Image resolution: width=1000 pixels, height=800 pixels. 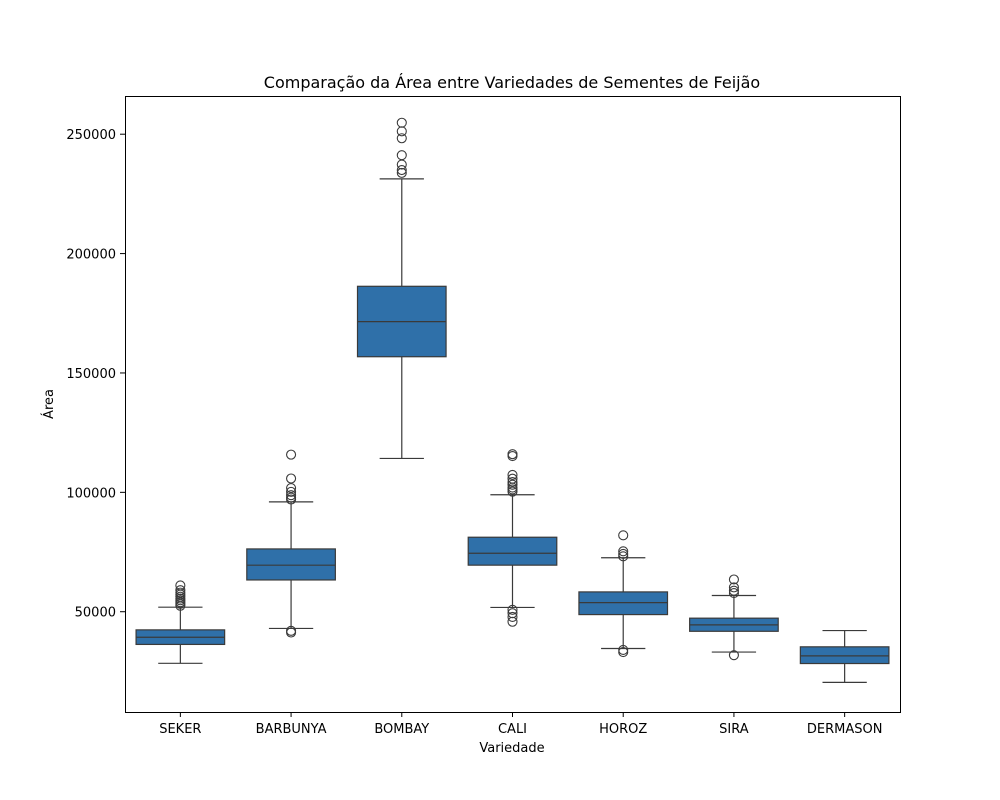 I want to click on x-axis-label: Variedade, so click(x=511, y=748).